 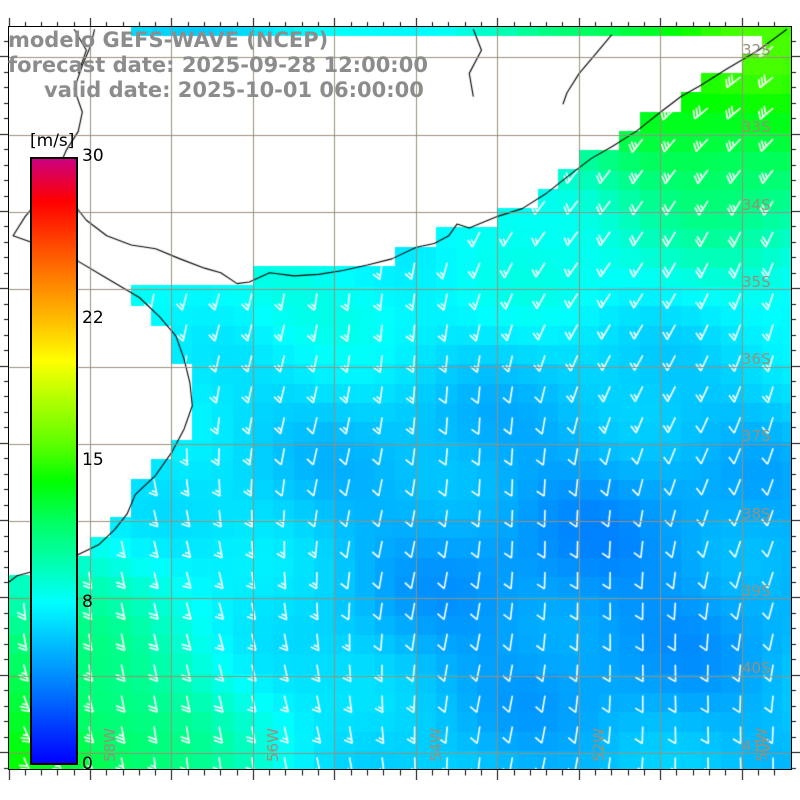 I want to click on colorbar, so click(x=54, y=461).